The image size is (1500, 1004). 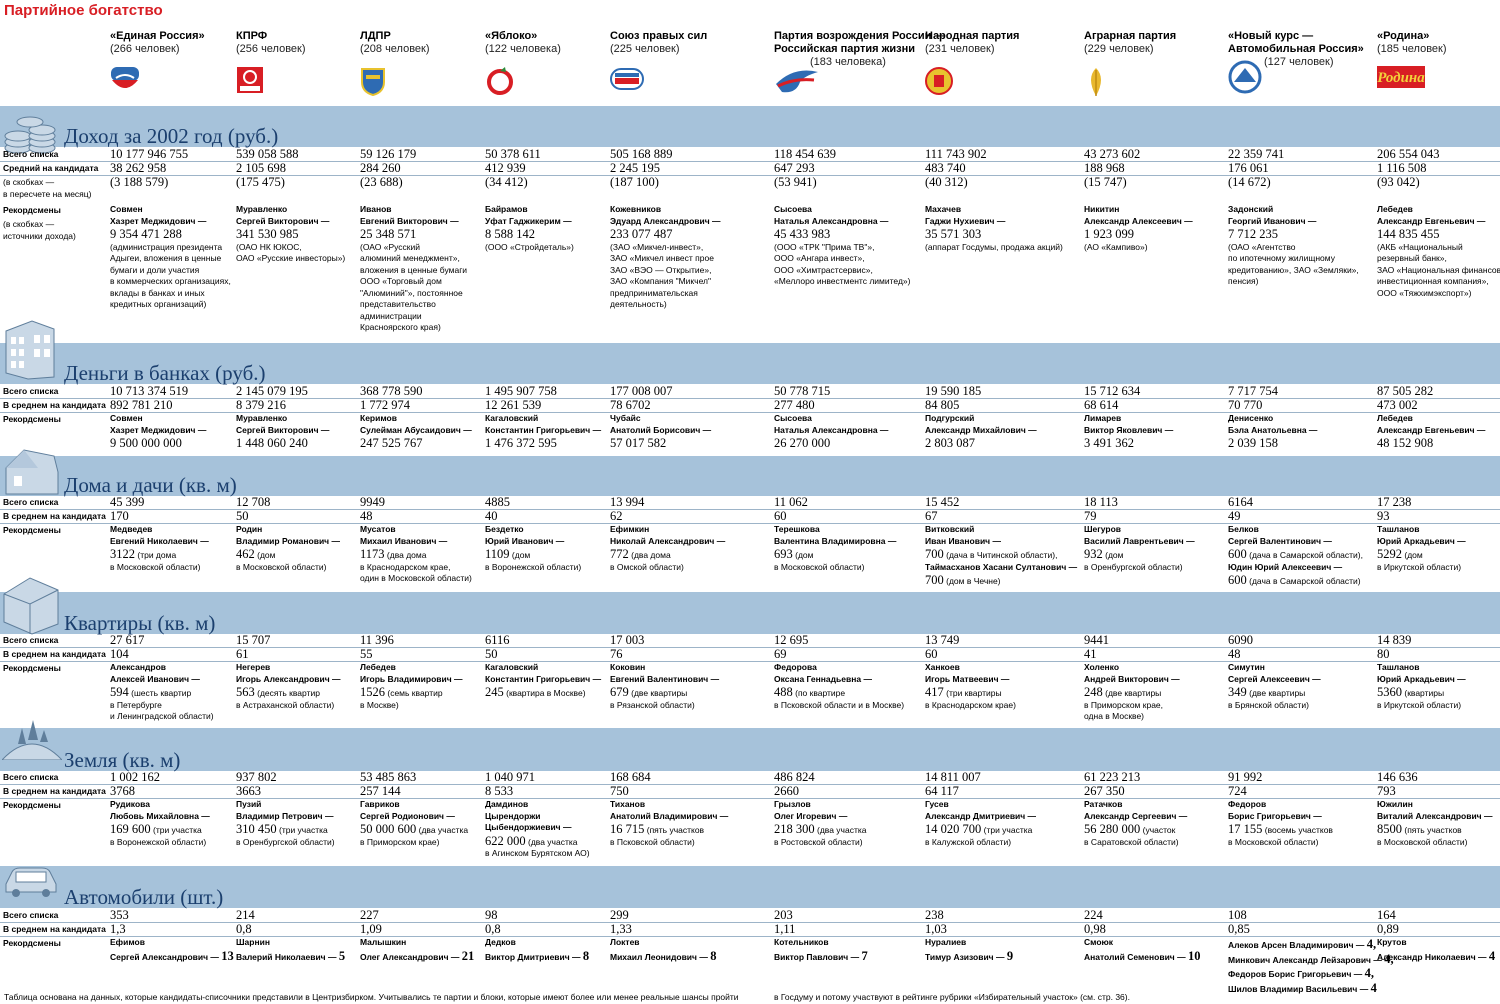 I want to click on record-note: вложения в ценные бумаги, so click(x=414, y=269).